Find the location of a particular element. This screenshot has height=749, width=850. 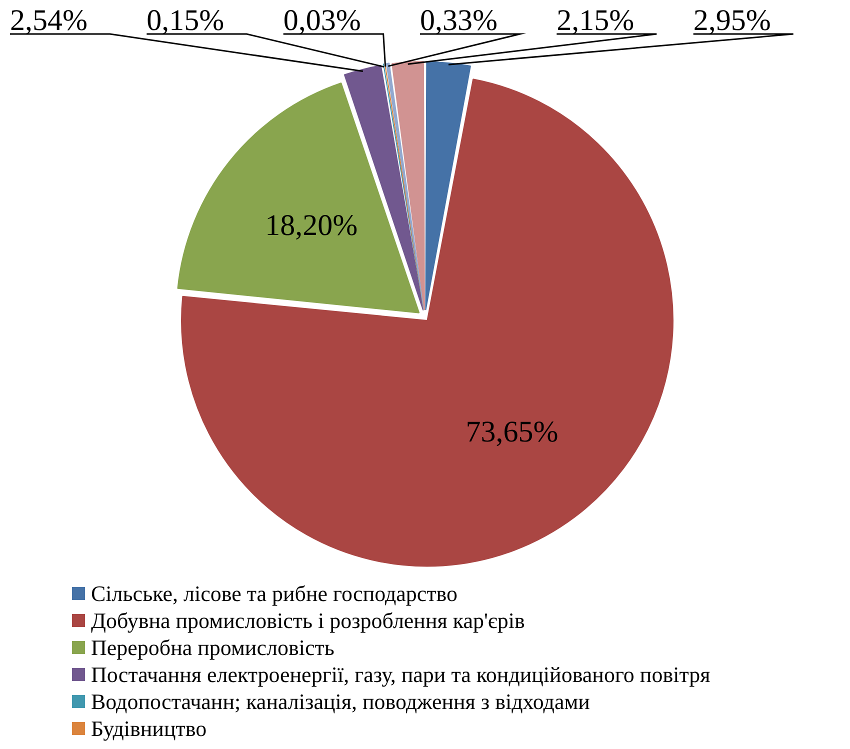

legend-label: Будівництво is located at coordinates (149, 728).